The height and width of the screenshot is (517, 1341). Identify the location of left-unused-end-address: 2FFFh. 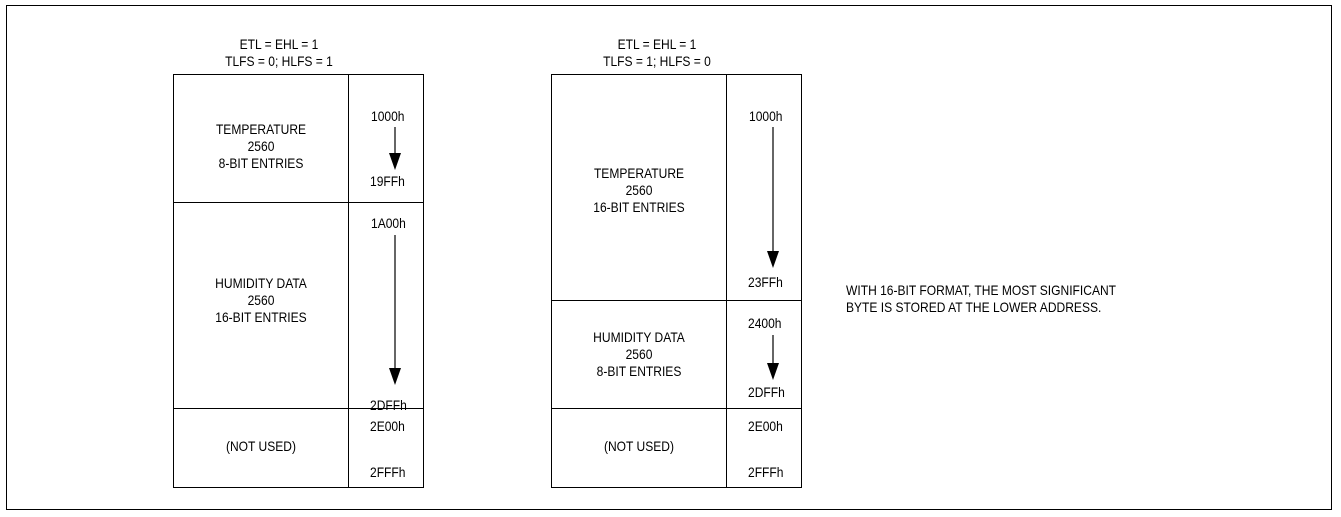
(388, 472).